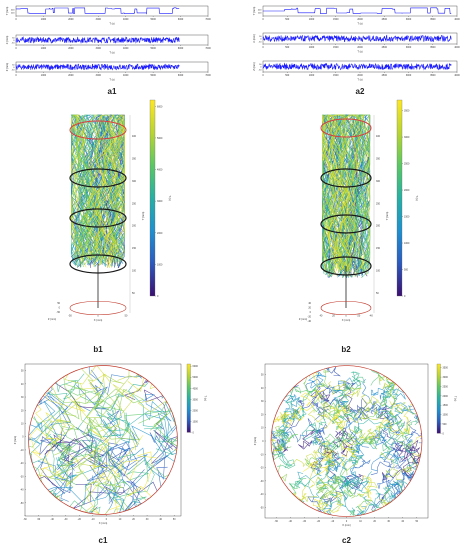  Describe the element at coordinates (407, 164) in the screenshot. I see `colorbar-tick-label: 2500` at that location.